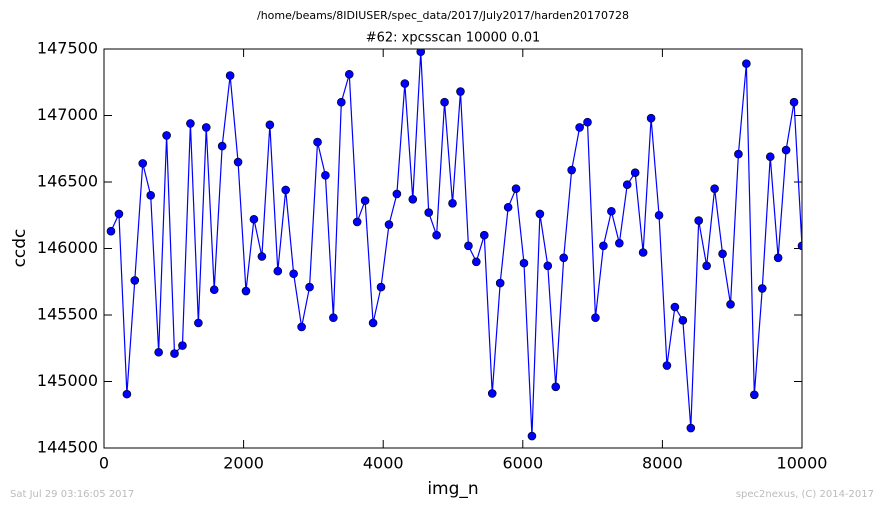 This screenshot has height=509, width=884. I want to click on x-tick-label: 4000, so click(383, 463).